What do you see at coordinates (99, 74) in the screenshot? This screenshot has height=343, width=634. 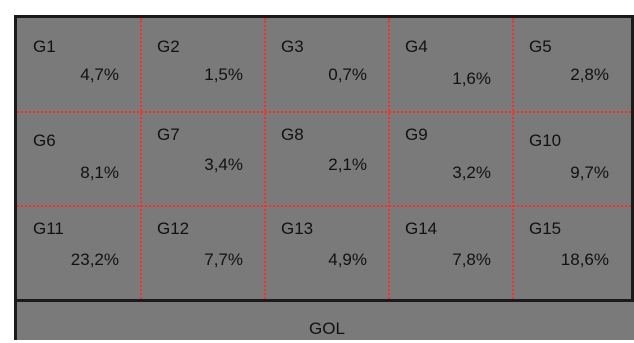 I see `zone-percentage: 4,7%` at bounding box center [99, 74].